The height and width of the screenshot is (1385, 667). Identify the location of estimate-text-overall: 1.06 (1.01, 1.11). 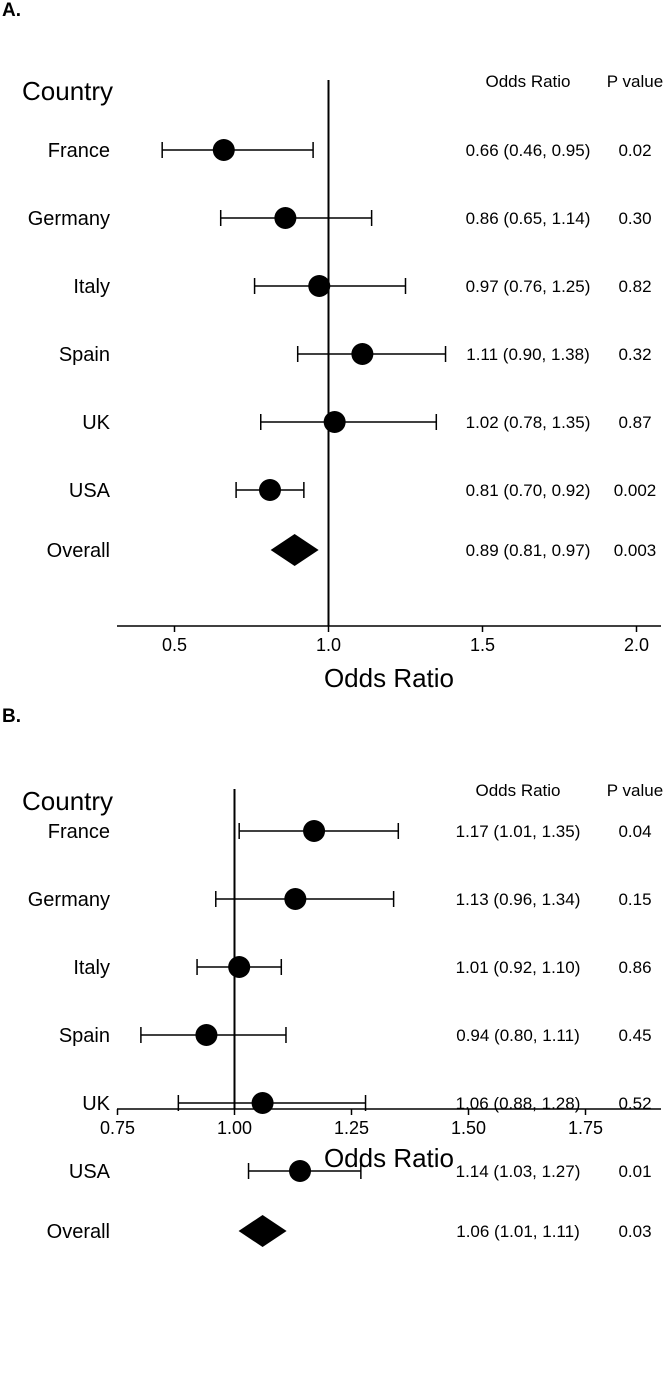
(518, 1231).